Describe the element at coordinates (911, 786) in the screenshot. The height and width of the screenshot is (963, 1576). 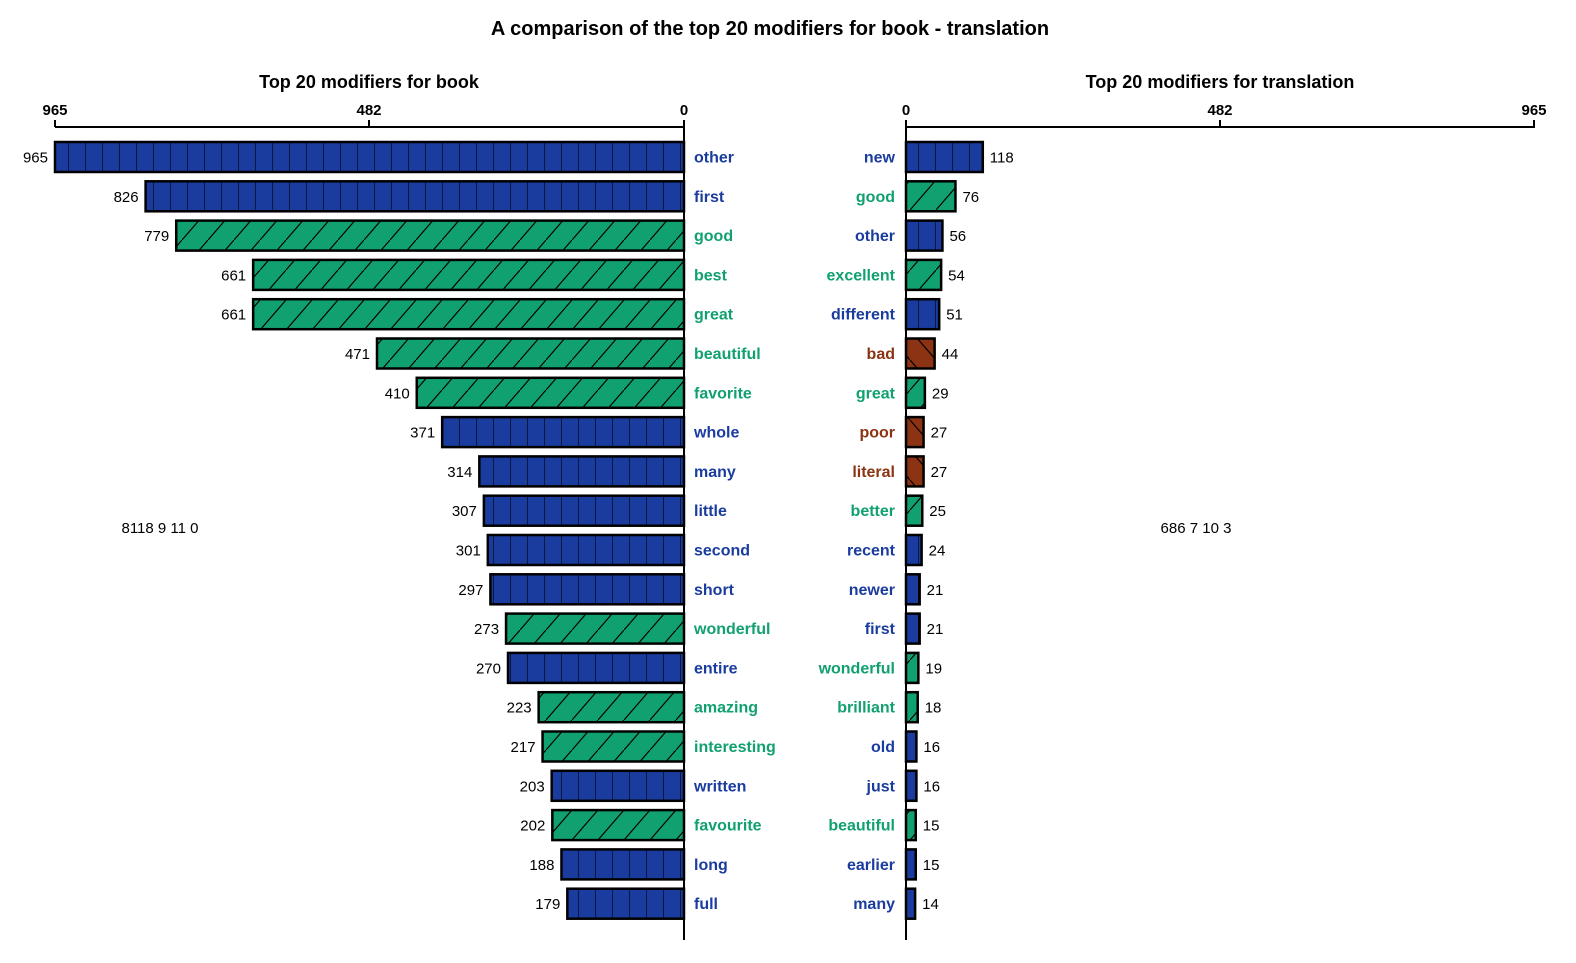
I see `translation-bar-just` at that location.